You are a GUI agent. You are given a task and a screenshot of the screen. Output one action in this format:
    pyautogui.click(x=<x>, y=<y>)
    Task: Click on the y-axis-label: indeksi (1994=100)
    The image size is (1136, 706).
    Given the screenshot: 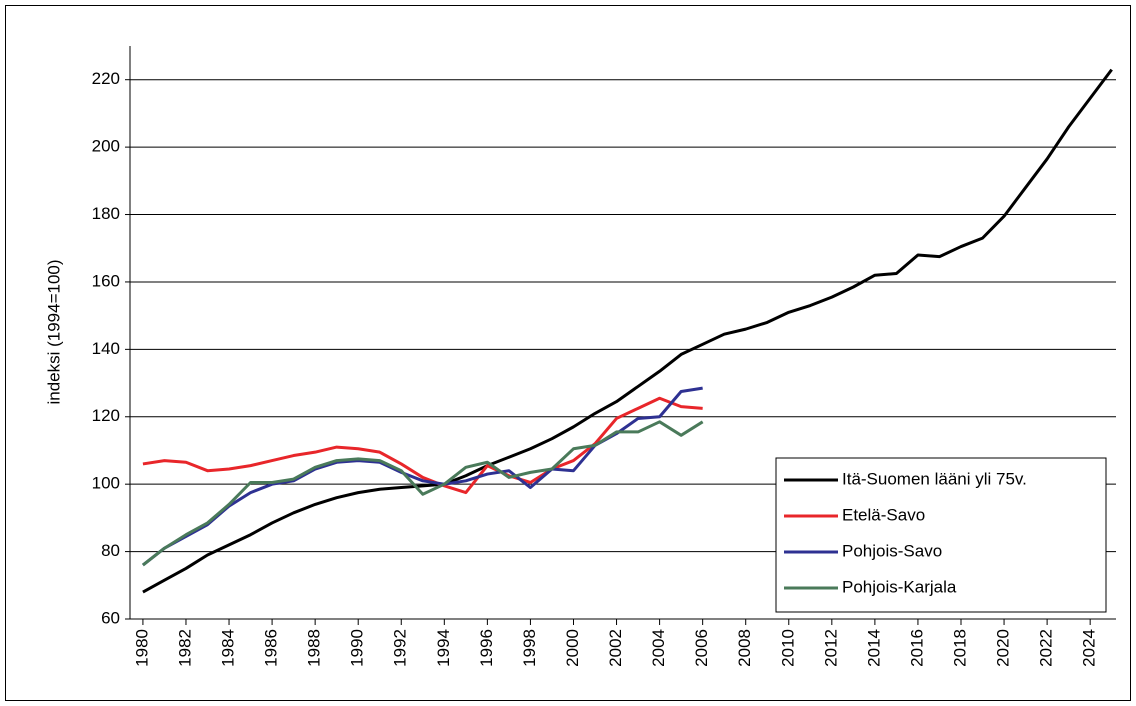 What is the action you would take?
    pyautogui.click(x=53, y=331)
    